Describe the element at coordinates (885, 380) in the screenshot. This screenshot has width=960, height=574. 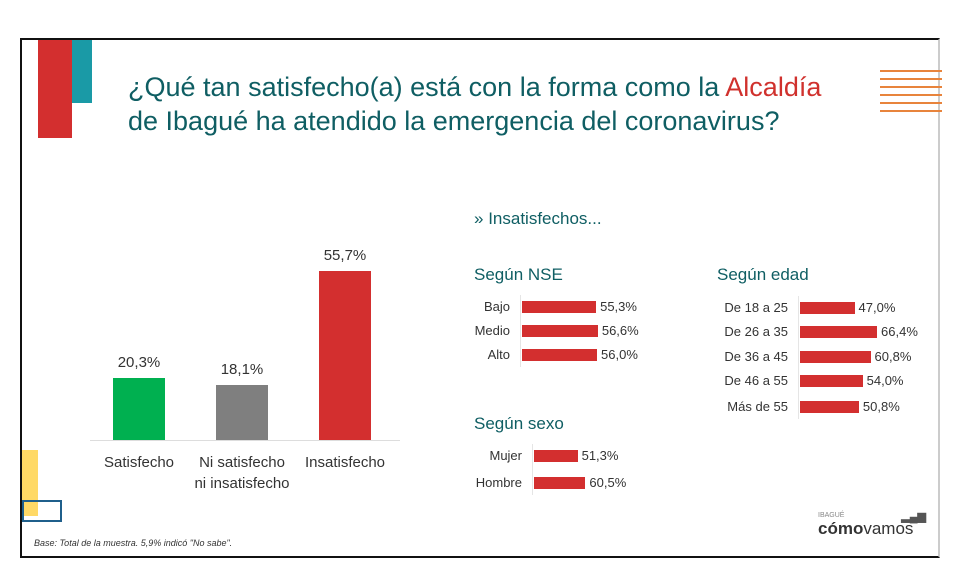
I see `bar-value-label: 54,0%` at that location.